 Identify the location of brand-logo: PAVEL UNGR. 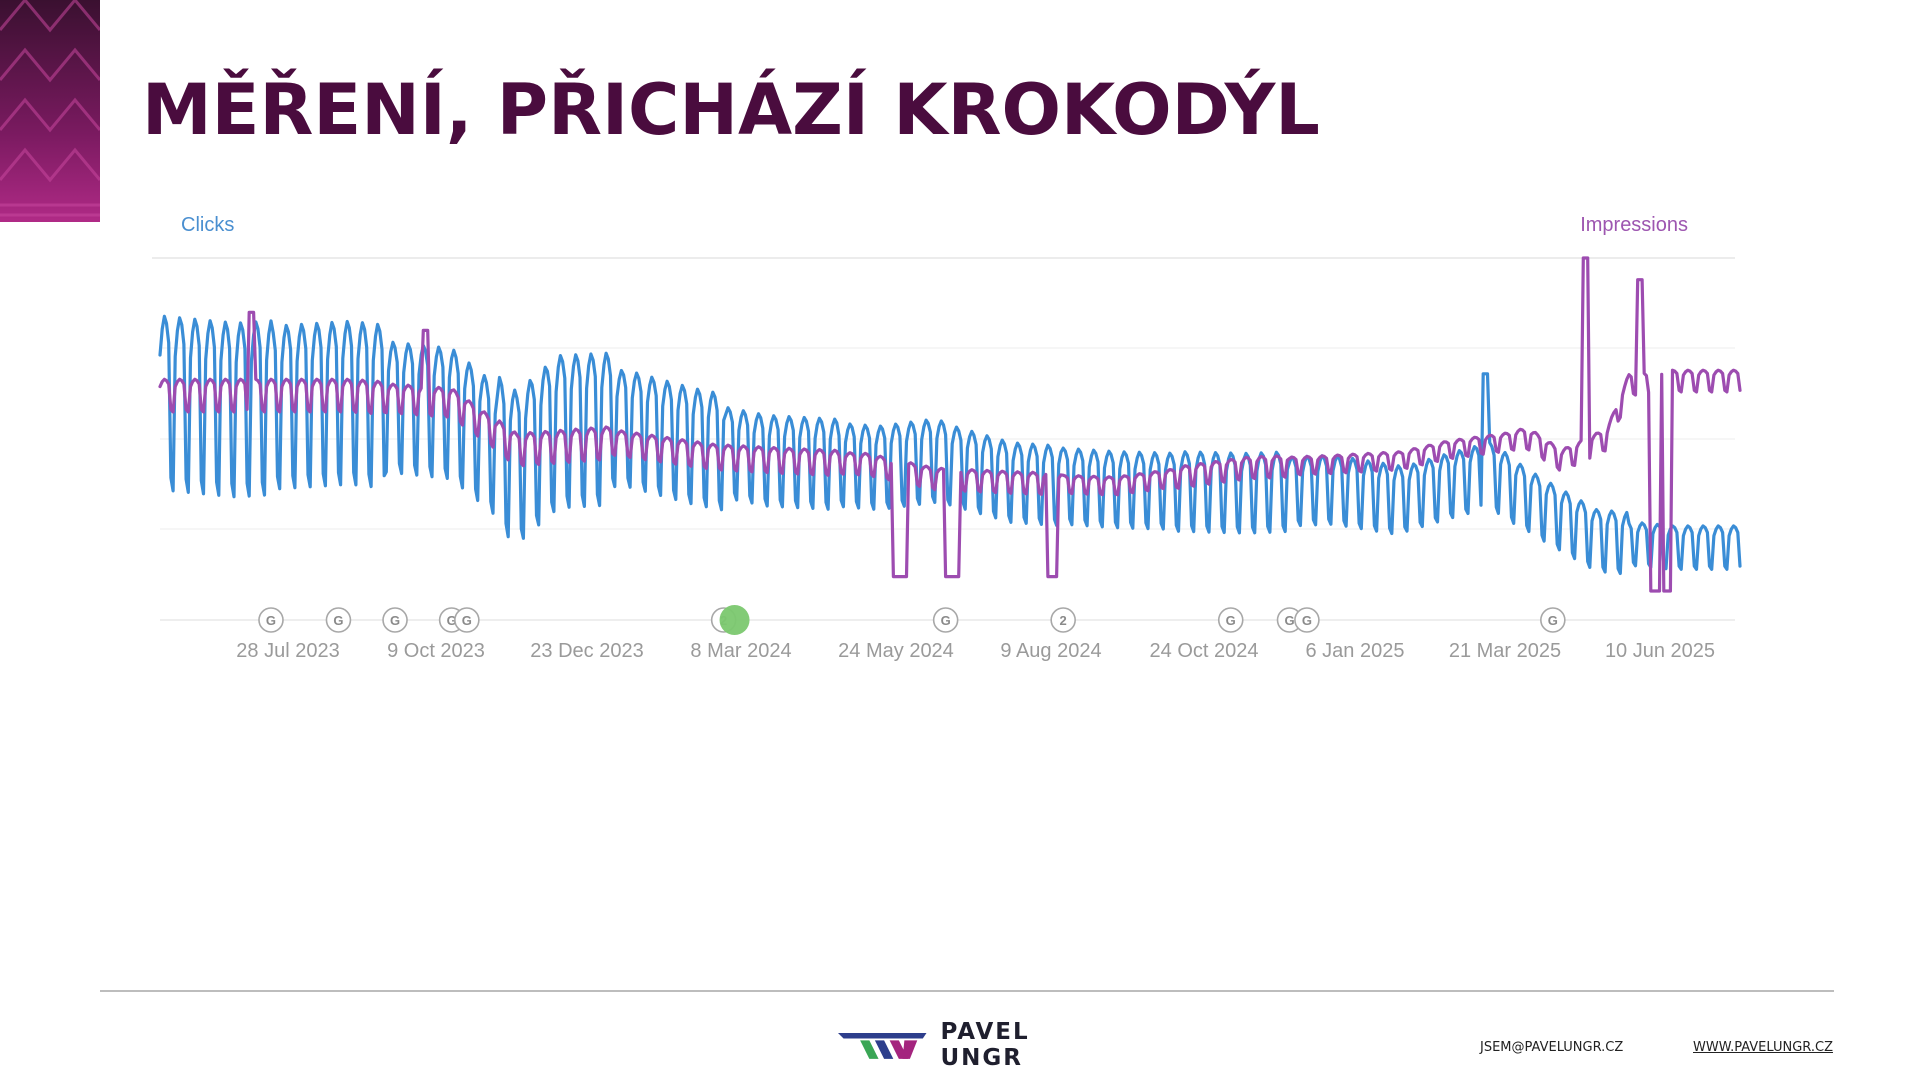
(973, 1045).